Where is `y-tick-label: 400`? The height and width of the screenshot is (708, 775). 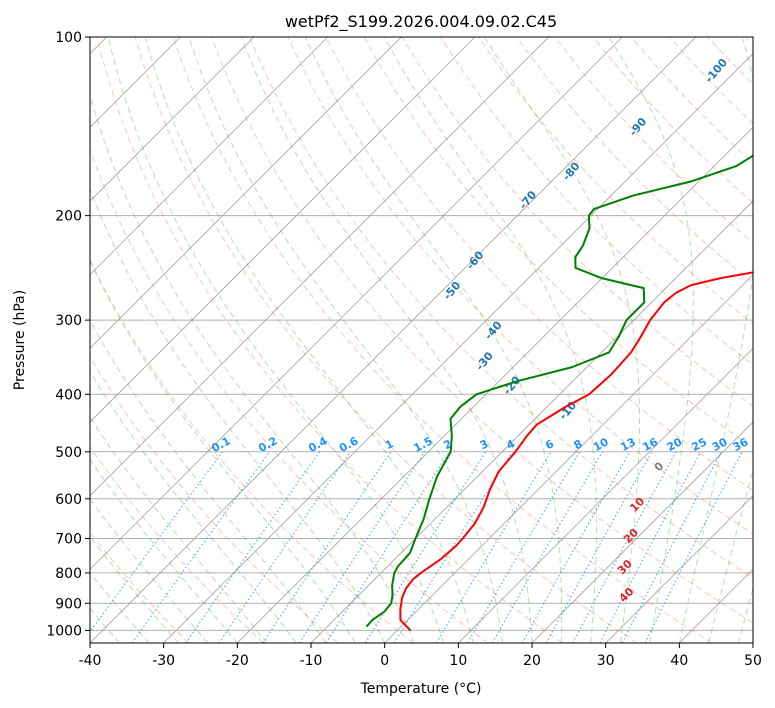
y-tick-label: 400 is located at coordinates (68, 395).